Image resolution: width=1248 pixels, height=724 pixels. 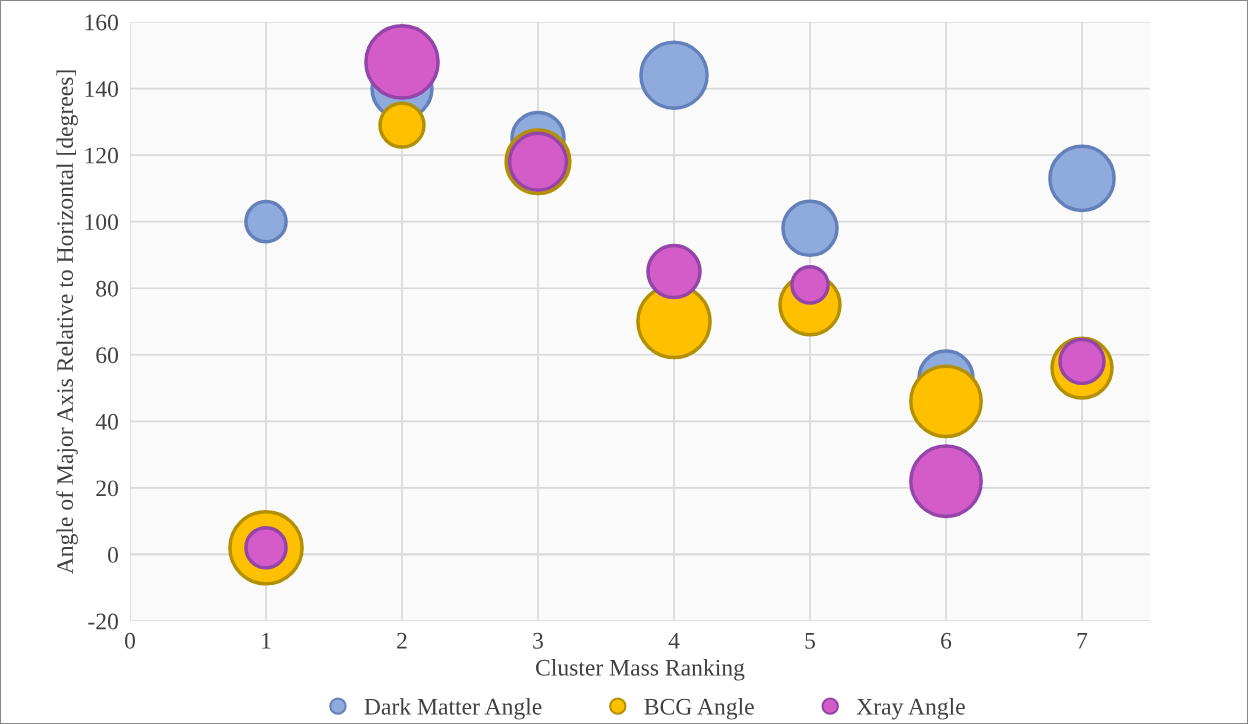 What do you see at coordinates (101, 222) in the screenshot?
I see `y-tick-label: 100` at bounding box center [101, 222].